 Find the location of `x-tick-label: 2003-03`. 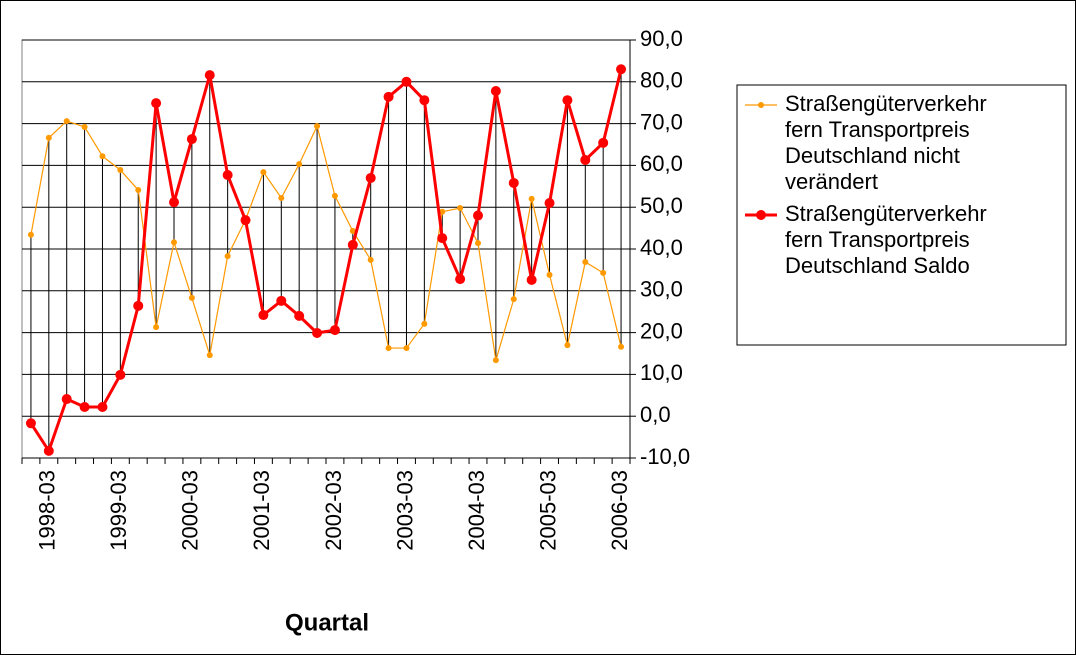

x-tick-label: 2003-03 is located at coordinates (404, 510).